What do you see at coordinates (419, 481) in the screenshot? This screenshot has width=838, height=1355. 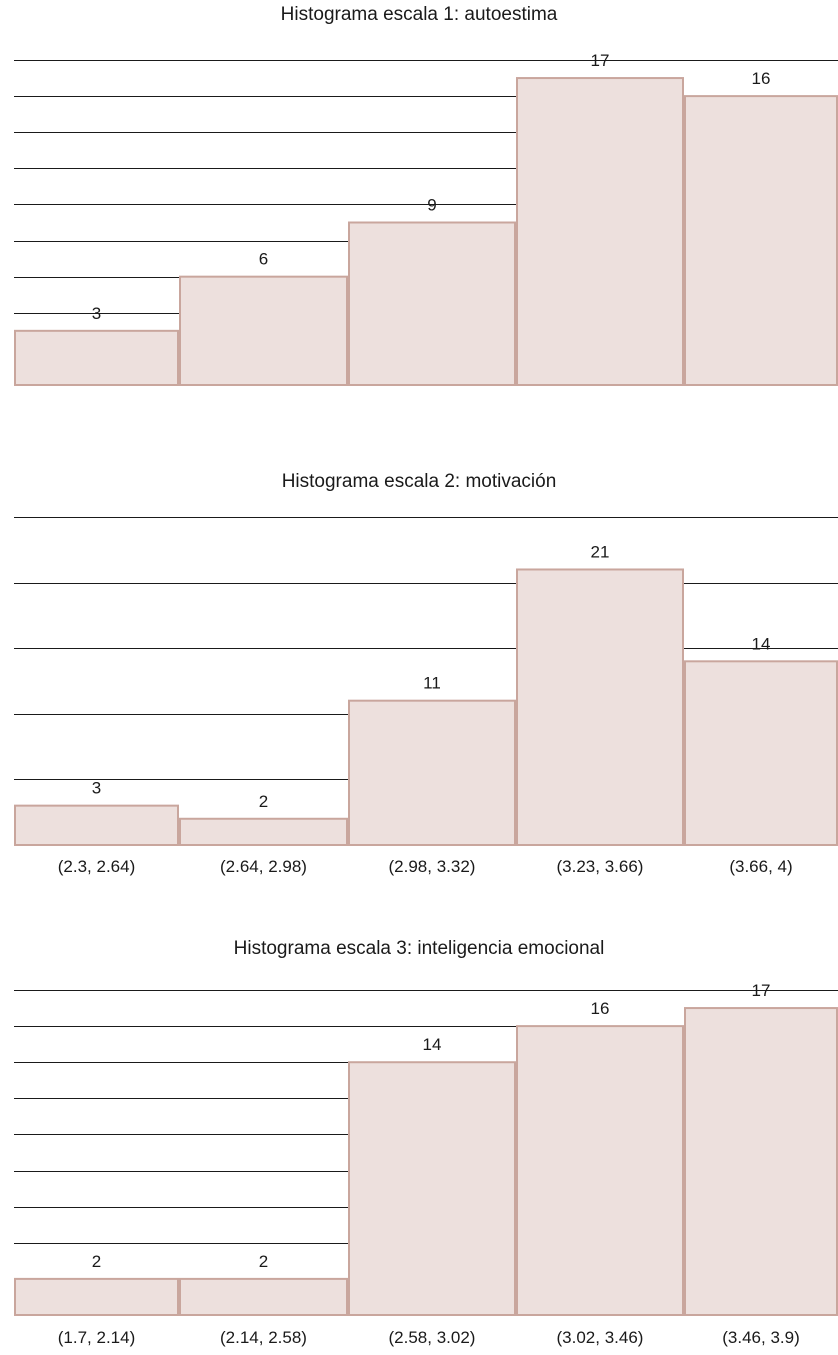 I see `chart-title: Histograma escala 2: motivación` at bounding box center [419, 481].